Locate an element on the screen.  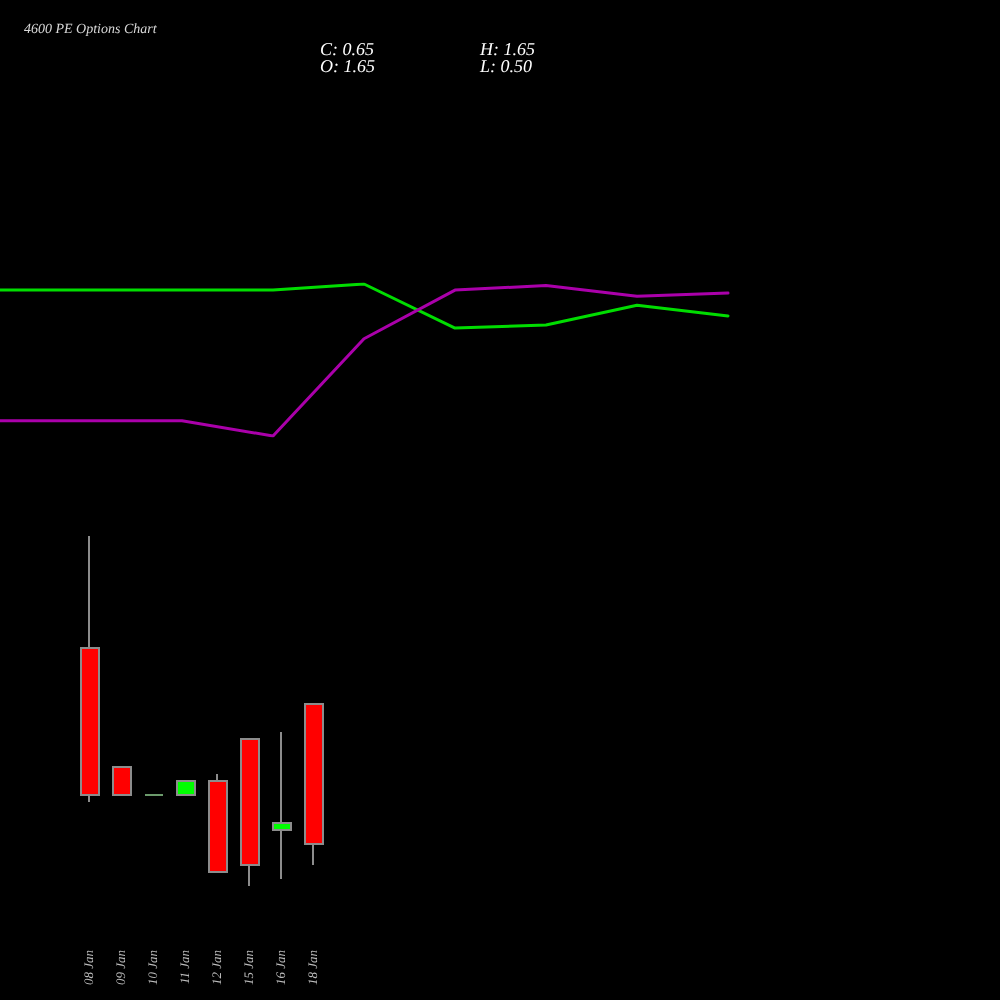
text: H: 1.65 is located at coordinates (507, 49).